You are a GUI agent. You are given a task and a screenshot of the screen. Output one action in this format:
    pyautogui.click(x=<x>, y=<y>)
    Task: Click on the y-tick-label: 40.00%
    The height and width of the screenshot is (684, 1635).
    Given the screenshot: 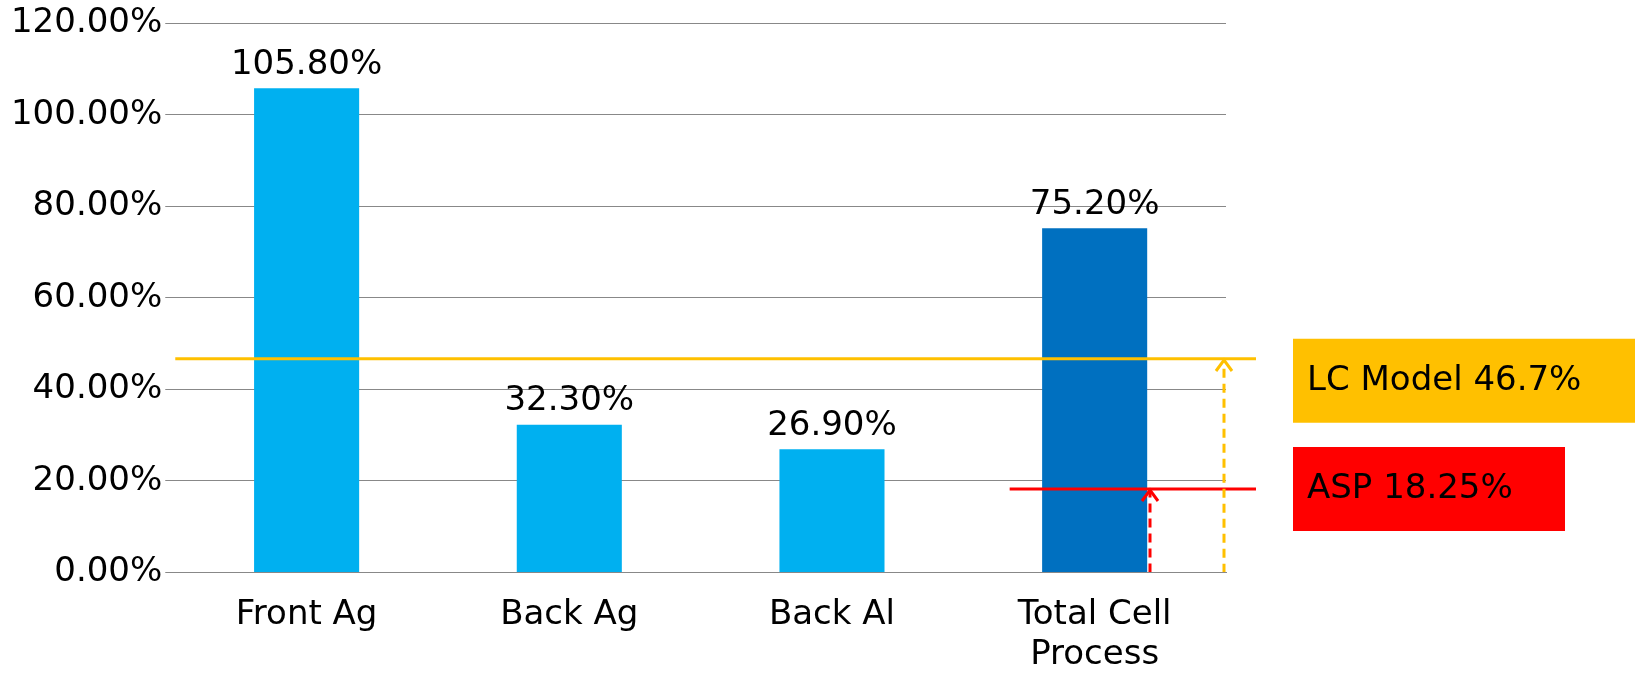 What is the action you would take?
    pyautogui.click(x=97, y=386)
    